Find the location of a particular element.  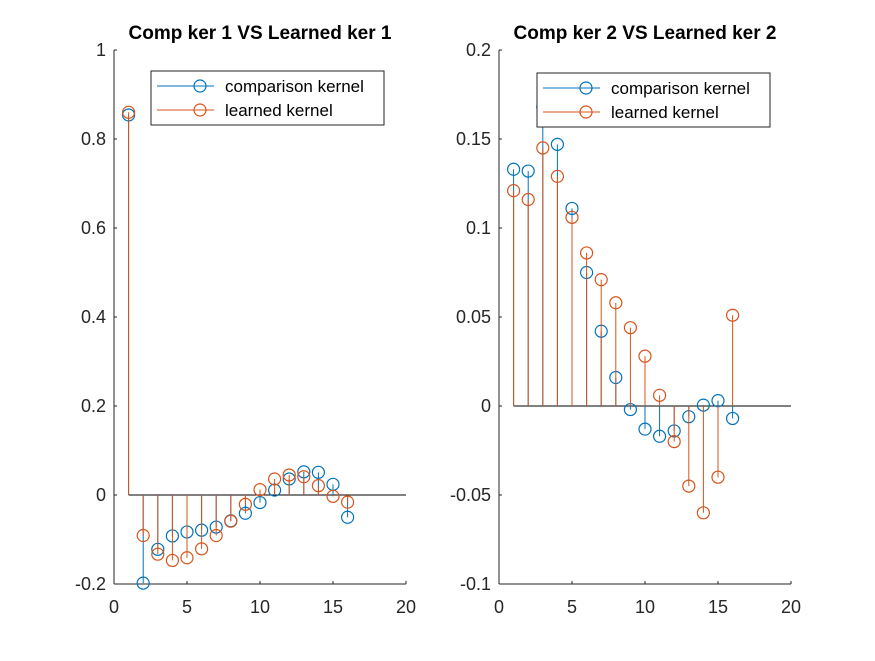

y-tick-label: -0.2 is located at coordinates (90, 584).